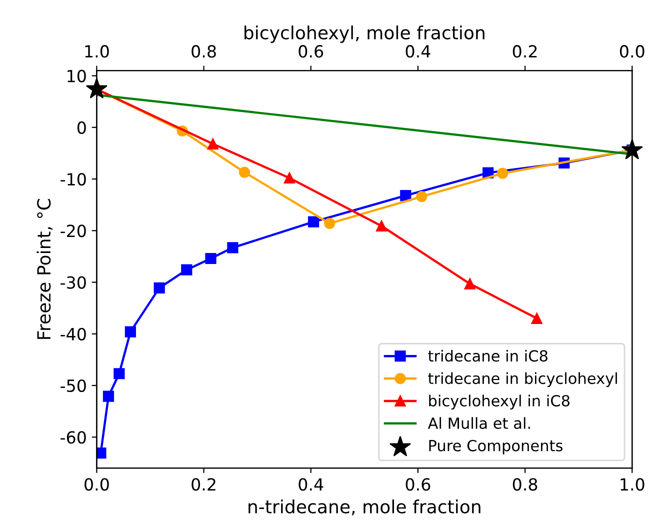  Describe the element at coordinates (364, 507) in the screenshot. I see `x-axis-title: n-tridecane, mole fraction` at that location.